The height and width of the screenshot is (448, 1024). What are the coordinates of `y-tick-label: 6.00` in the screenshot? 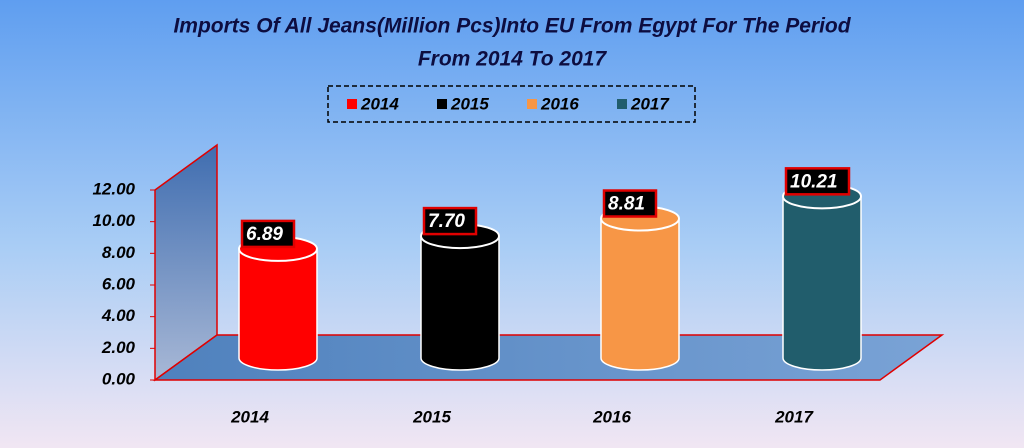 It's located at (119, 283).